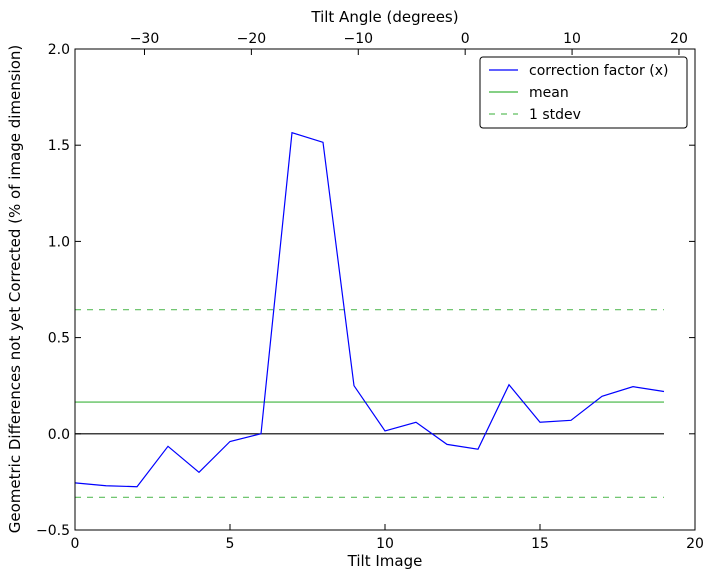 This screenshot has width=714, height=579. I want to click on y-tick-label: 1.5, so click(59, 146).